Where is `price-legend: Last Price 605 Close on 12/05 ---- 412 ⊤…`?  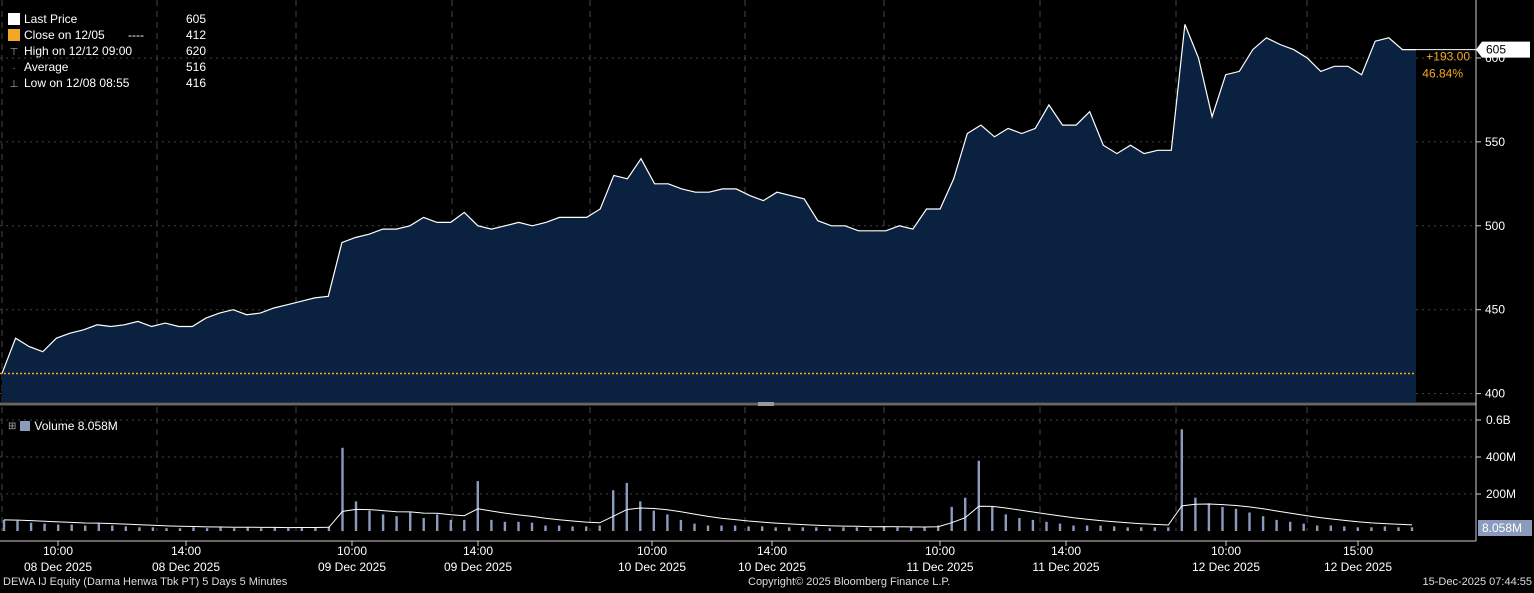
price-legend: Last Price 605 Close on 12/05 ---- 412 ⊤… is located at coordinates (107, 51).